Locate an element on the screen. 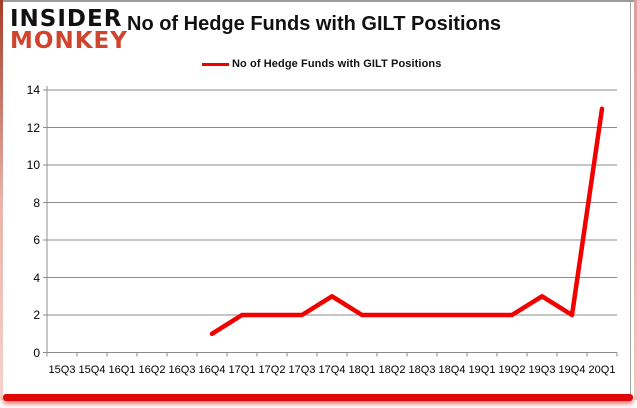 Image resolution: width=637 pixels, height=408 pixels. y-axis-label-6: 6 is located at coordinates (36, 240).